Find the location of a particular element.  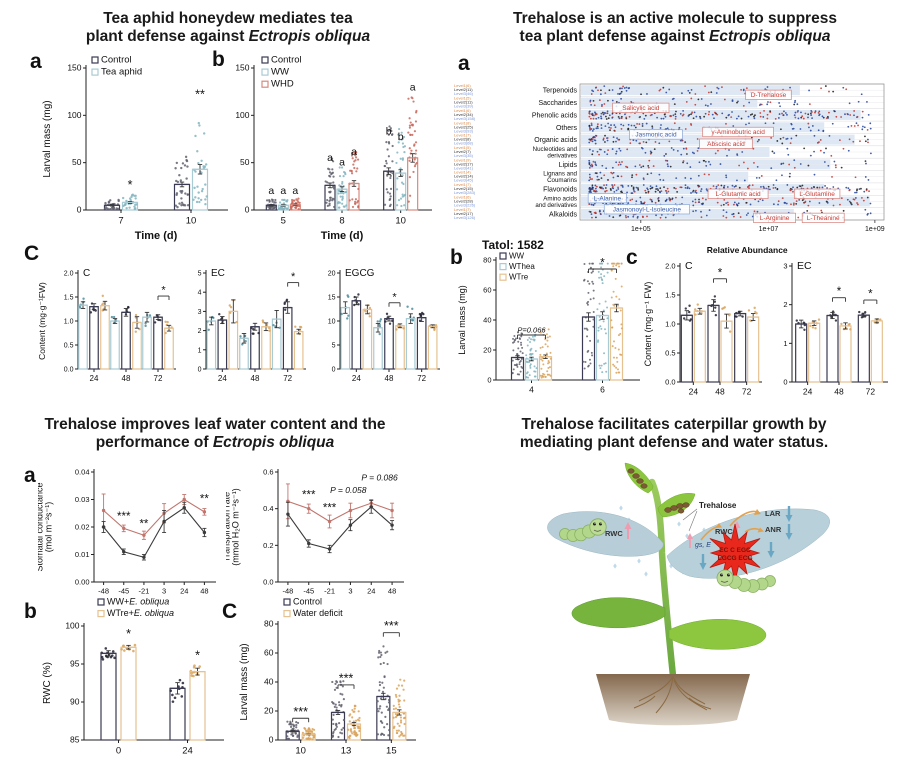

svg-text: Level3(93) is located at coordinates (464, 130).